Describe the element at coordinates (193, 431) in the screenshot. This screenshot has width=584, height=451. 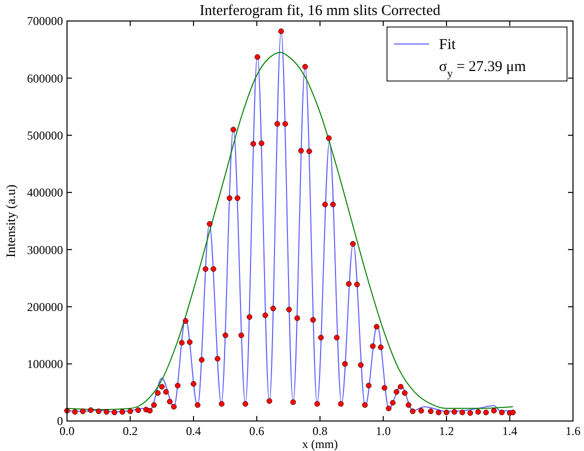
I see `x-tick-label: 0.4` at that location.